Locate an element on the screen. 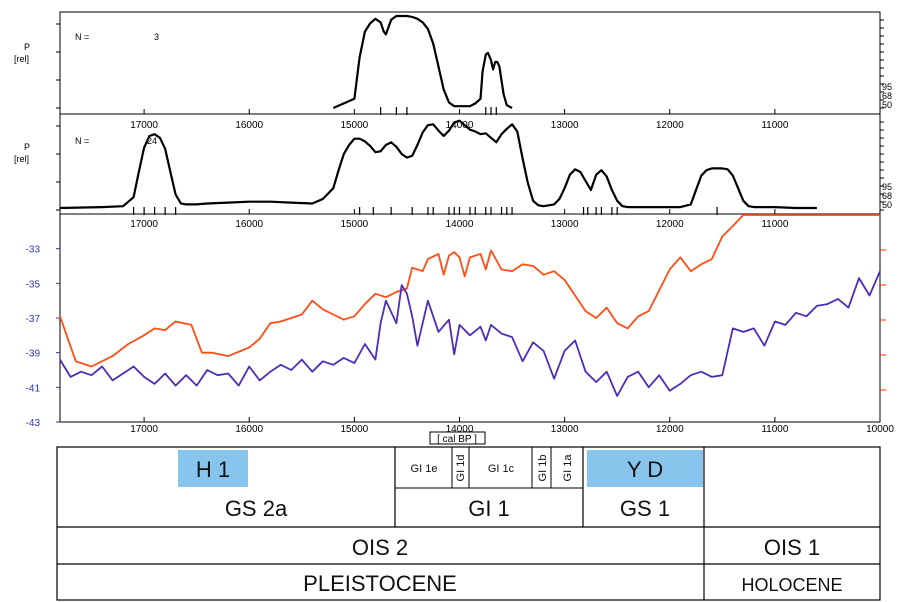  x-tick-label: 10000 is located at coordinates (880, 429).